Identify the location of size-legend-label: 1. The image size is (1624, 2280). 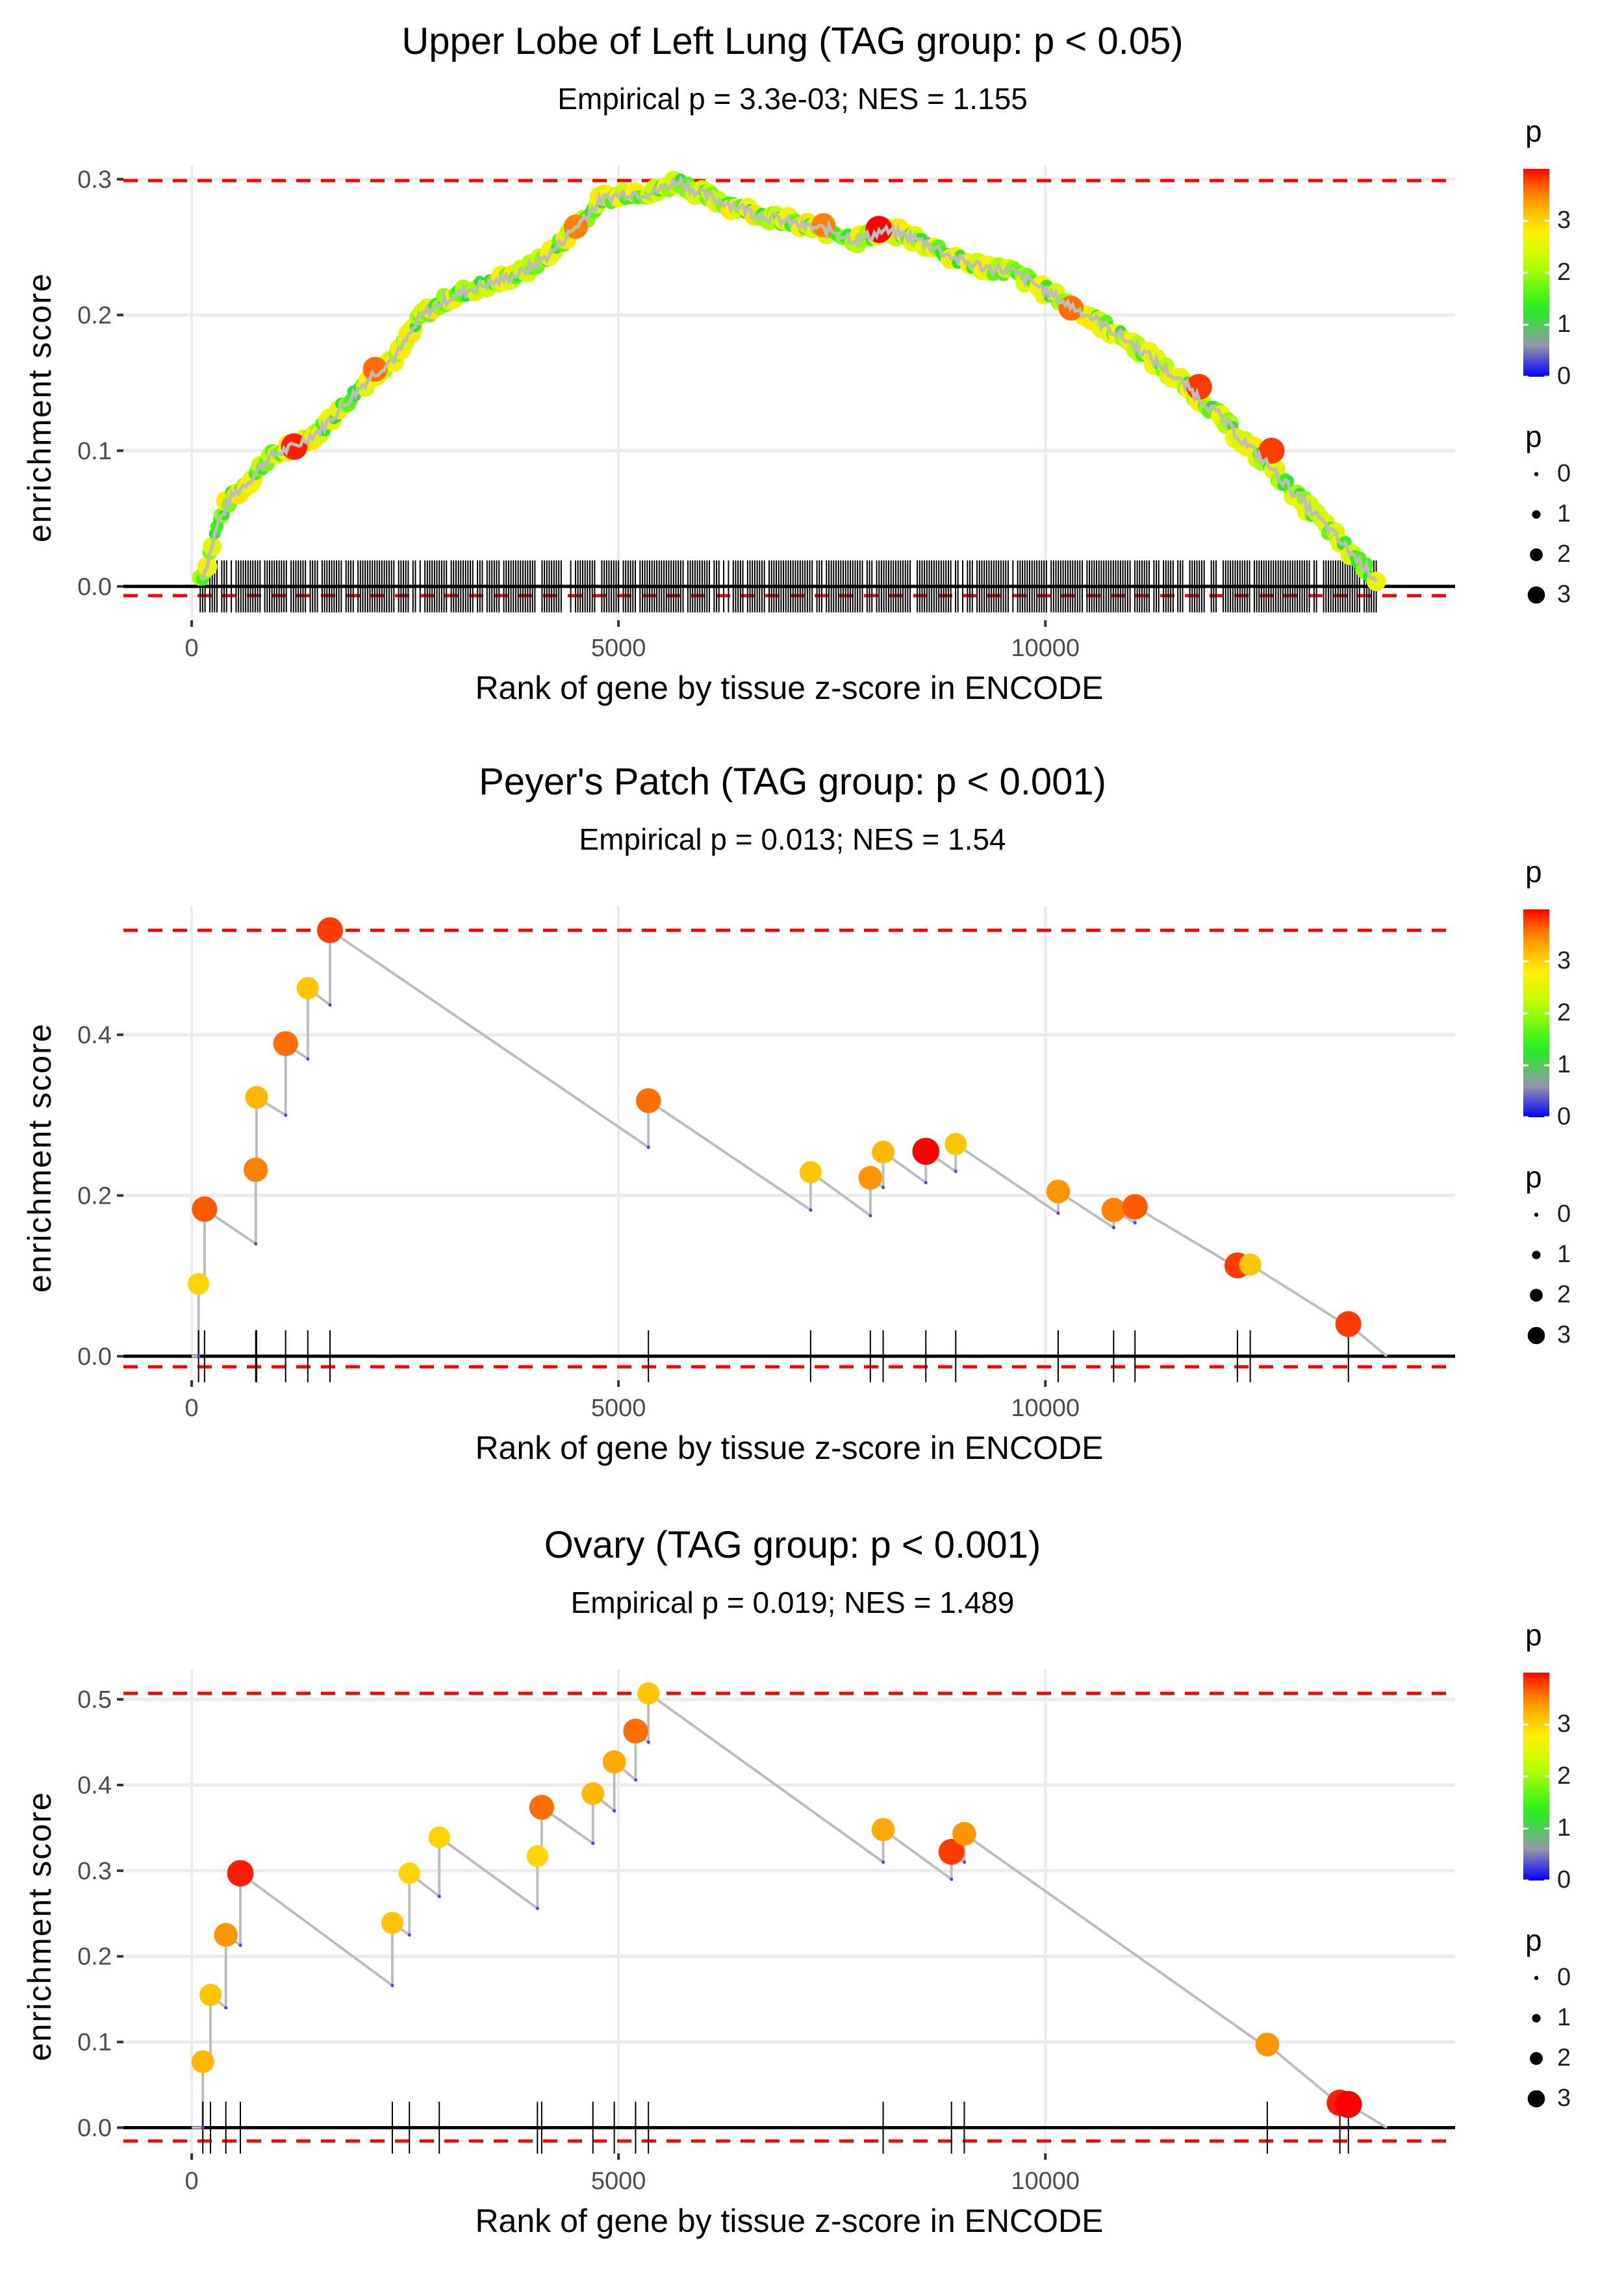
(1564, 513).